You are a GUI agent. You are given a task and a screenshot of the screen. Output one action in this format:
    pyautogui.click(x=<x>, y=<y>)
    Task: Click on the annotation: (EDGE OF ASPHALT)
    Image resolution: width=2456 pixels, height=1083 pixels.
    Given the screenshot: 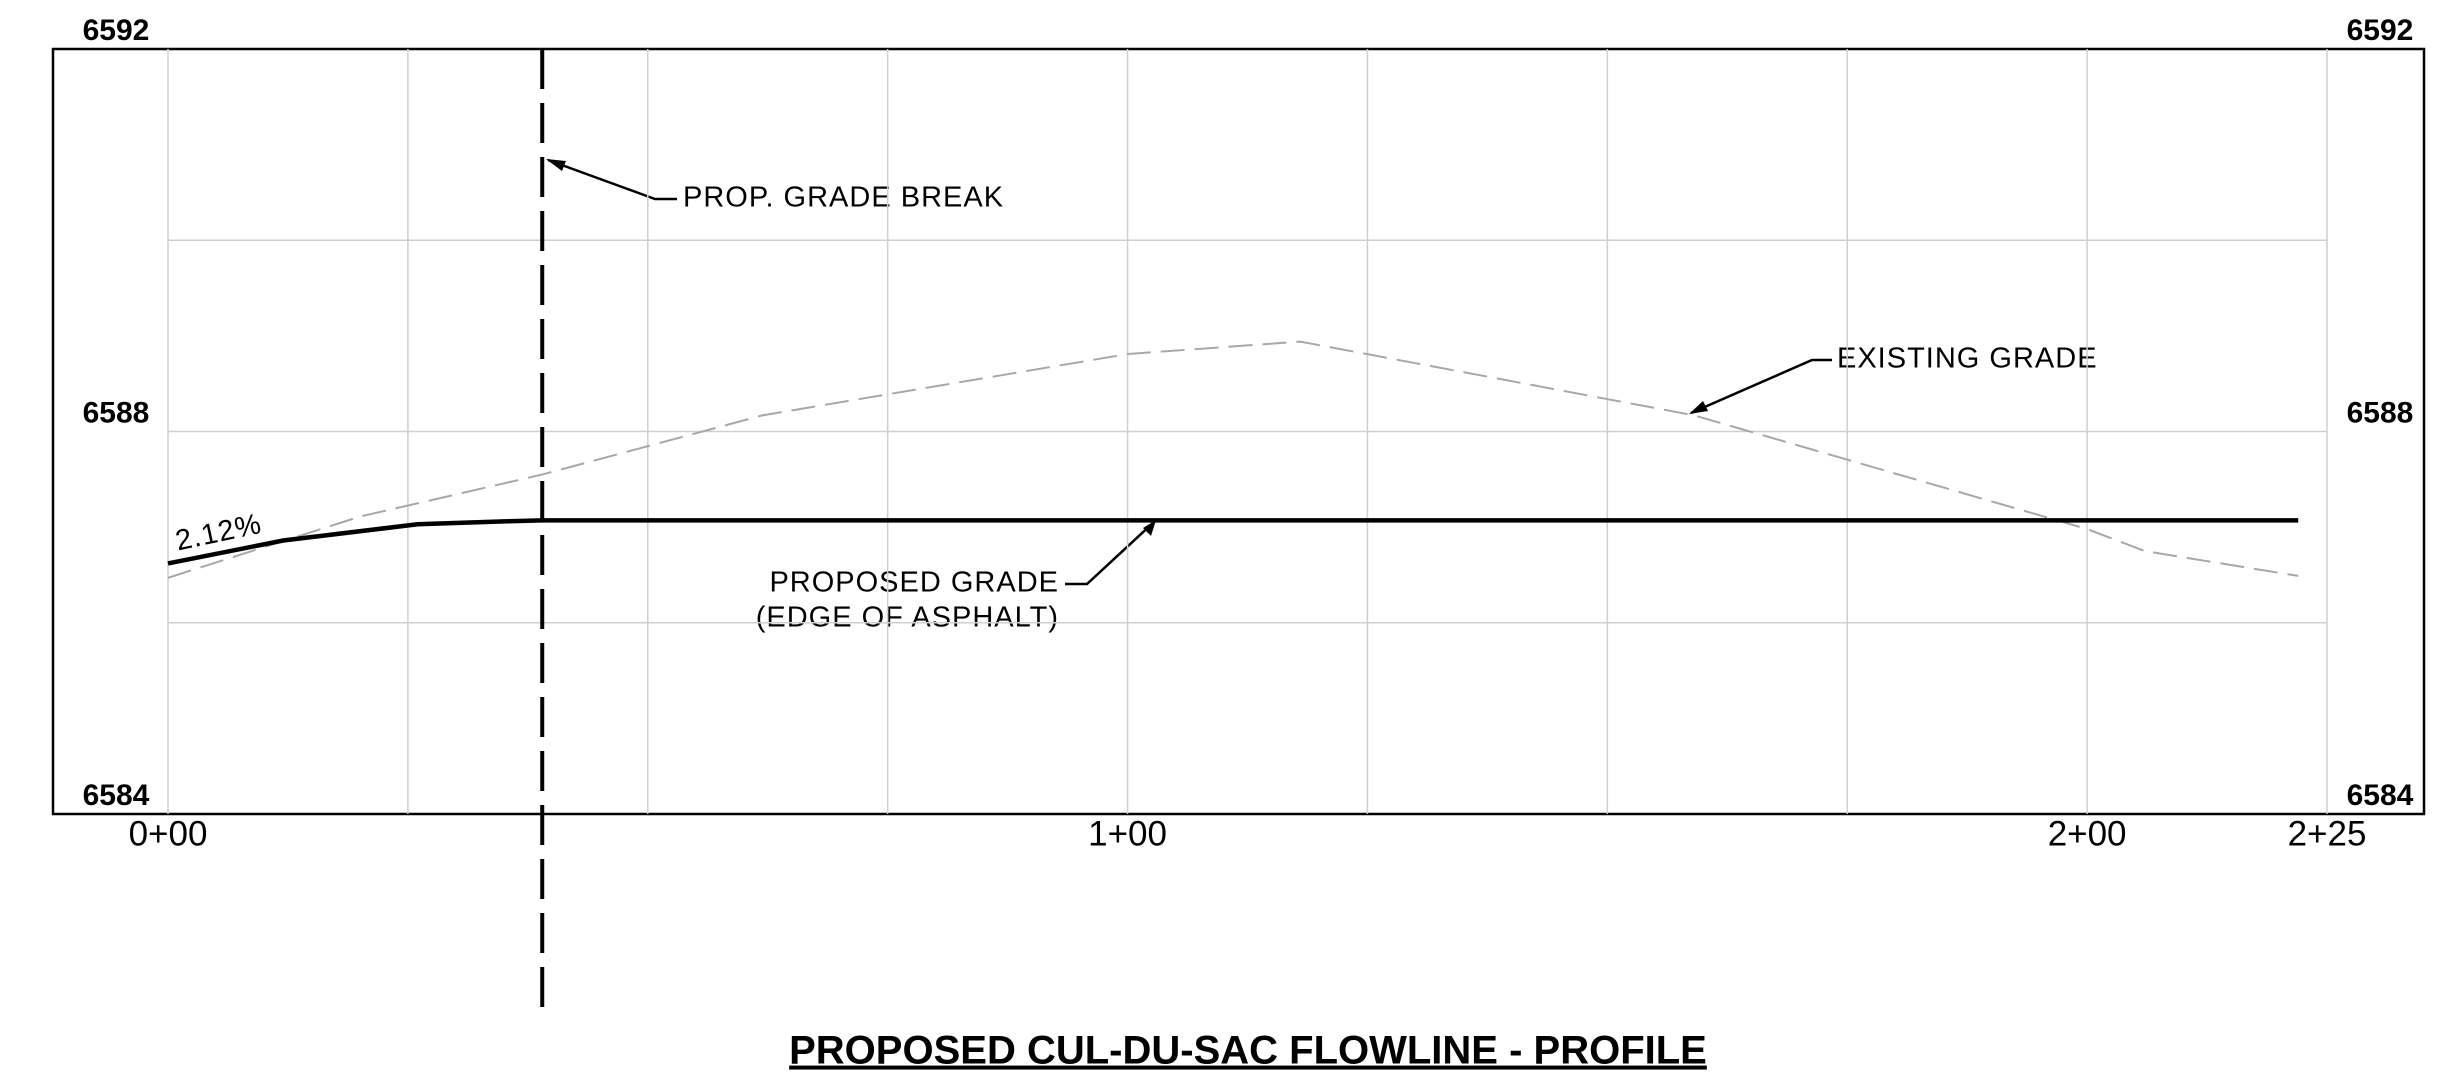 What is the action you would take?
    pyautogui.click(x=907, y=618)
    